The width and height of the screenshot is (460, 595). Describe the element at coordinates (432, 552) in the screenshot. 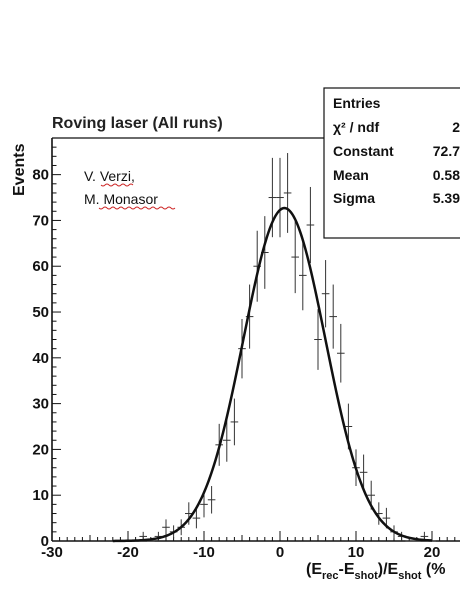

I see `x-tick-label: 20` at that location.